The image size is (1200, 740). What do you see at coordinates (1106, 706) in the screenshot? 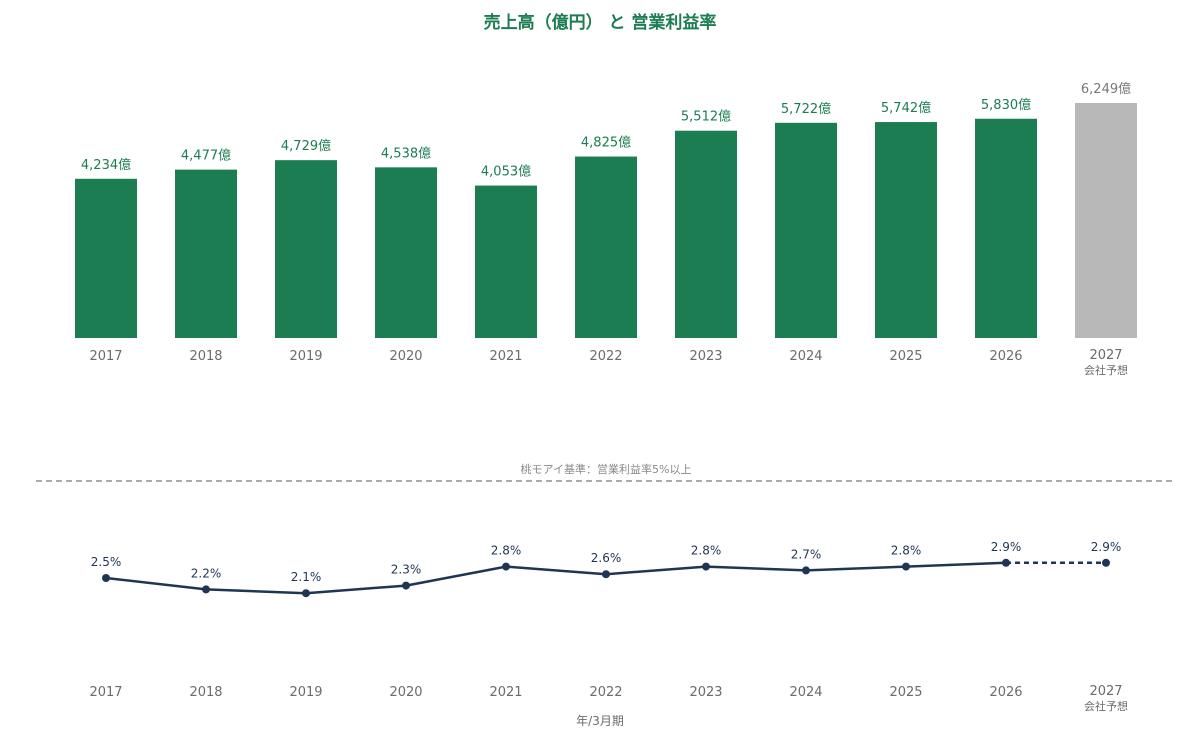
I see `line-x-subtick-2027: 会社予想` at bounding box center [1106, 706].